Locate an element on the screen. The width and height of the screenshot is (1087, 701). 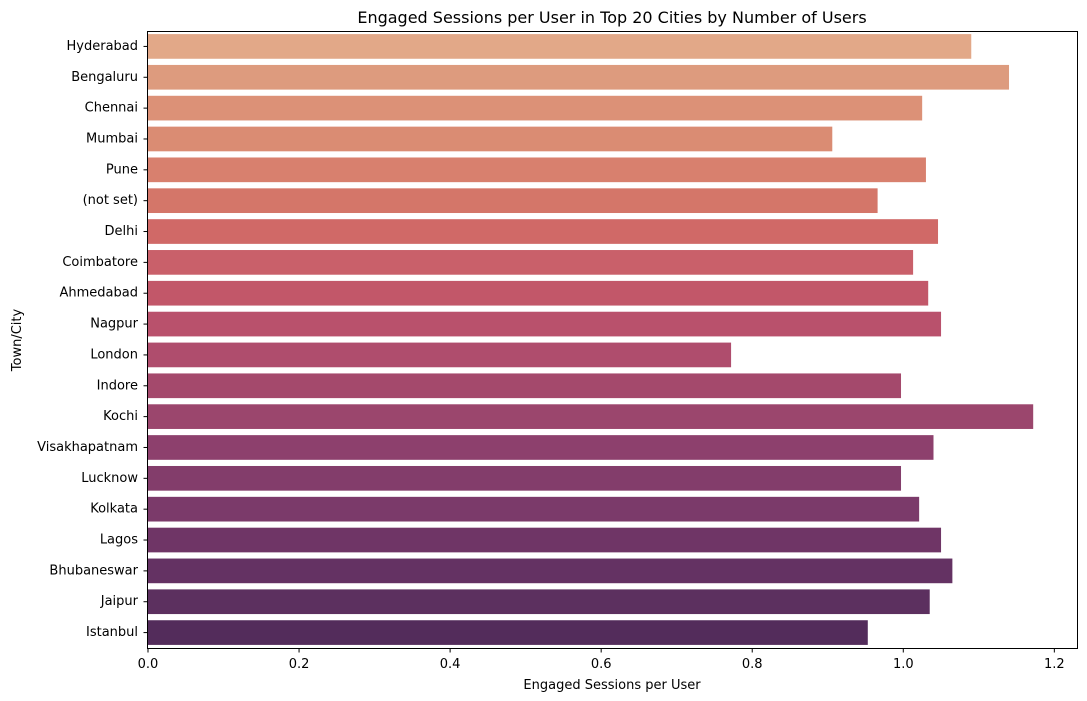
y-tick-label-3: Mumbai is located at coordinates (112, 138).